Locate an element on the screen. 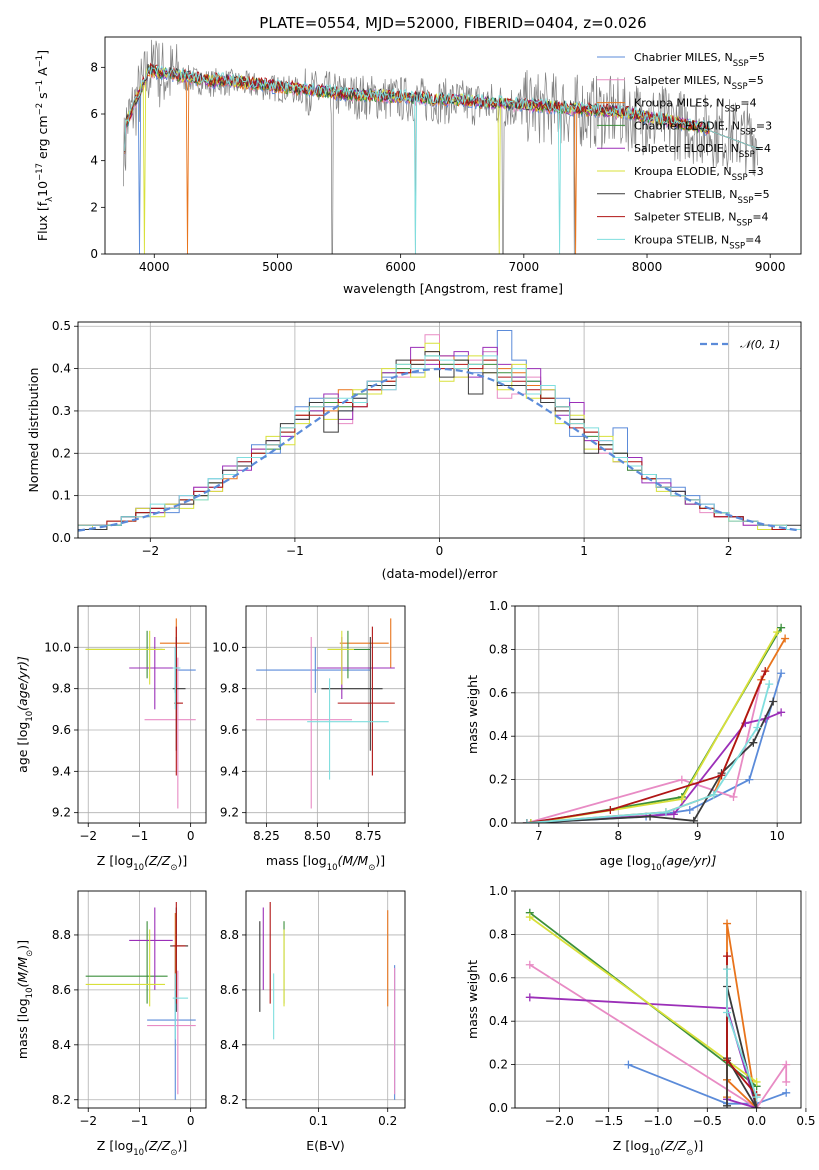  y-tick-label: 6 is located at coordinates (94, 114).